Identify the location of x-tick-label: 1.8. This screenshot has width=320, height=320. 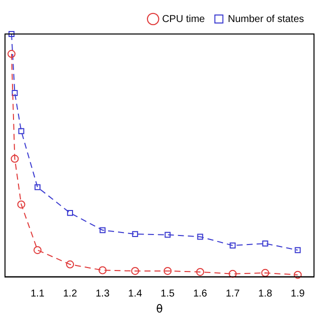
(265, 294).